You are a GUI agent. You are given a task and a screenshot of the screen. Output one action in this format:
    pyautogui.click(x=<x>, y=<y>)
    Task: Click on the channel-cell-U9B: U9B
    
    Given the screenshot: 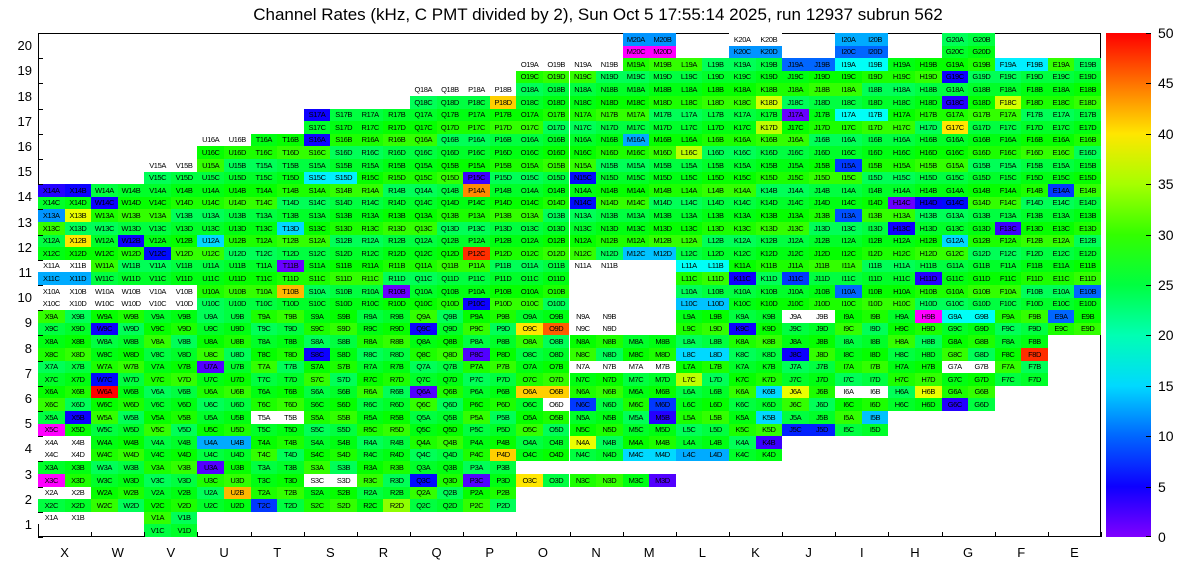 What is the action you would take?
    pyautogui.click(x=237, y=316)
    